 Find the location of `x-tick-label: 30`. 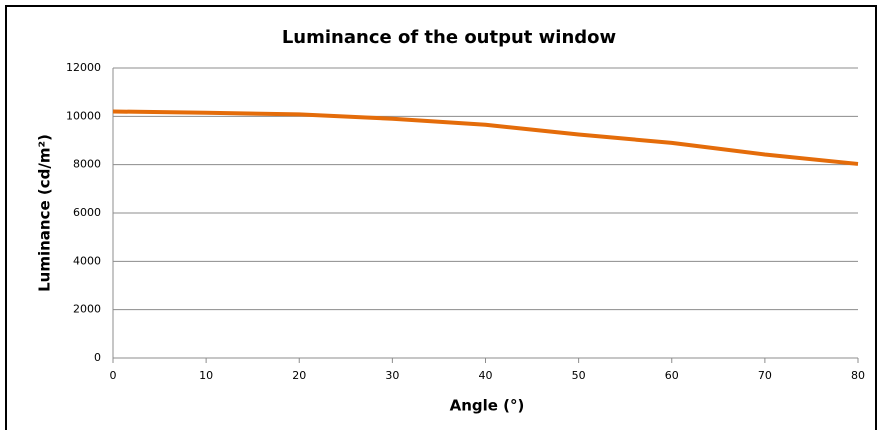

x-tick-label: 30 is located at coordinates (392, 375).